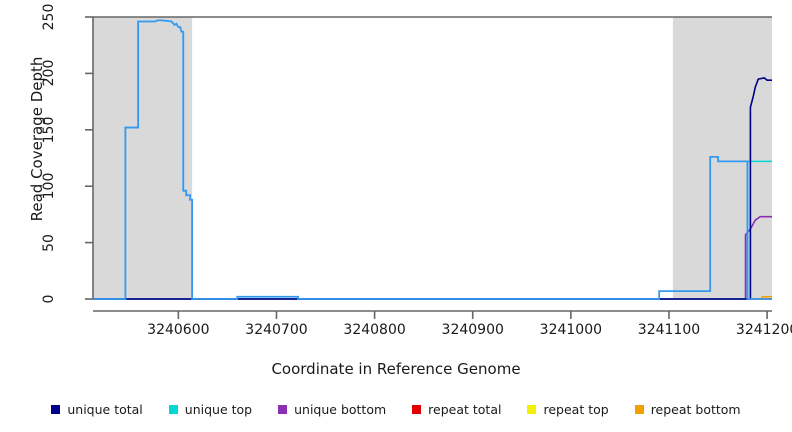 This screenshot has height=432, width=792. I want to click on x-tick-label: 3240700, so click(276, 330).